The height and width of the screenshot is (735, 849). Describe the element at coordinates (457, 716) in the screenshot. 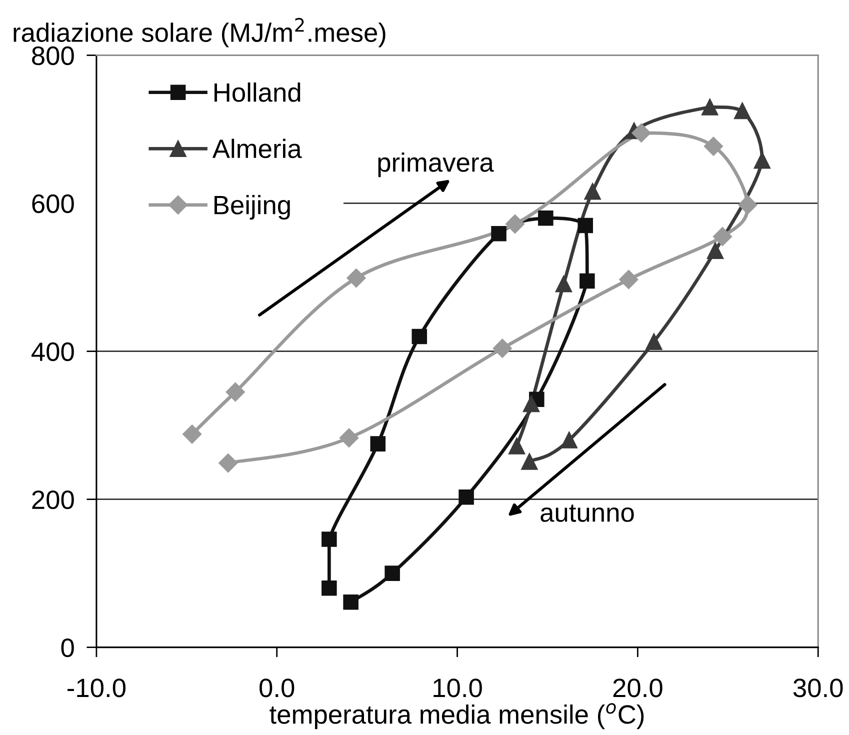

I see `x-axis-title: temperatura media mensile ($^{o}$C)` at that location.